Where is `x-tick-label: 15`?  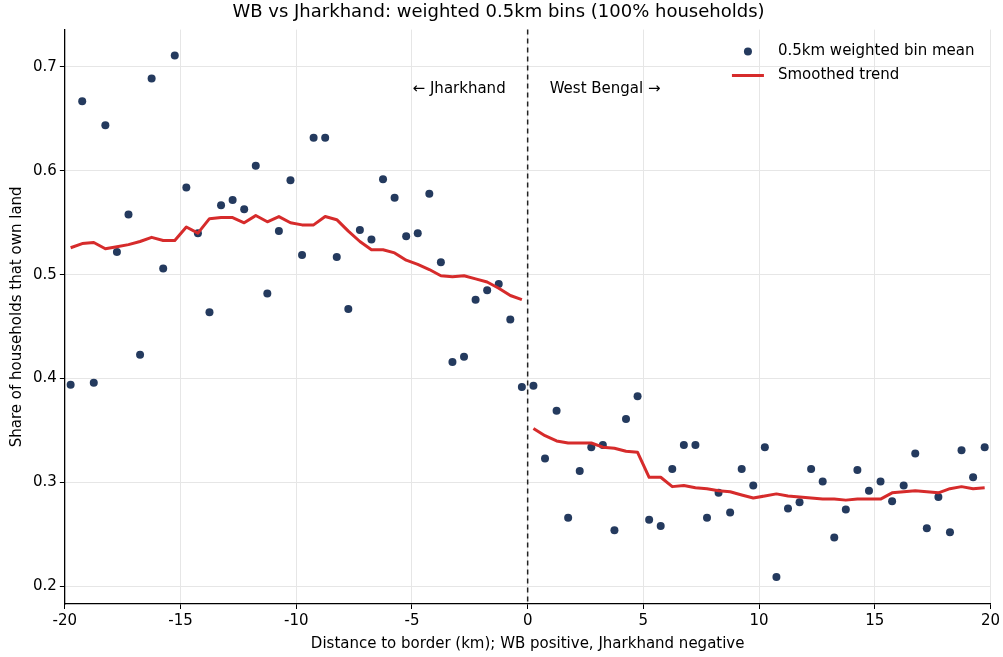 x-tick-label: 15 is located at coordinates (875, 619).